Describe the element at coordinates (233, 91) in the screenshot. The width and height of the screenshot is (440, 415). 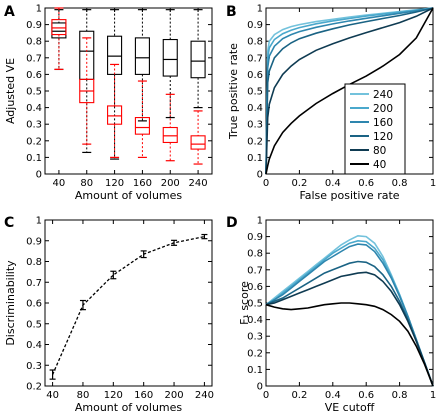
I see `panel-b-ylabel: True positive rate` at that location.